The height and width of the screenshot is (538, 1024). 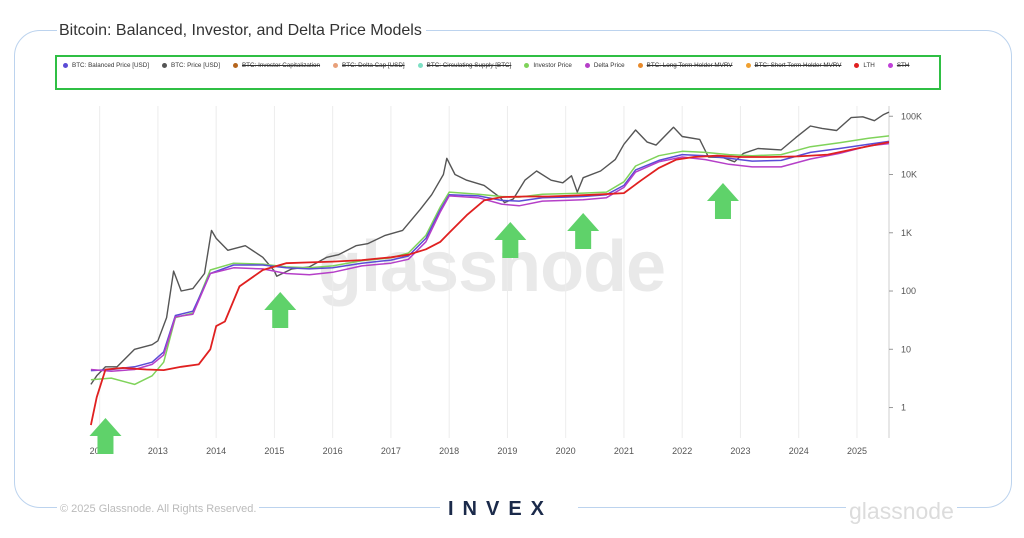 I want to click on y-tick-label: 1K, so click(x=906, y=233).